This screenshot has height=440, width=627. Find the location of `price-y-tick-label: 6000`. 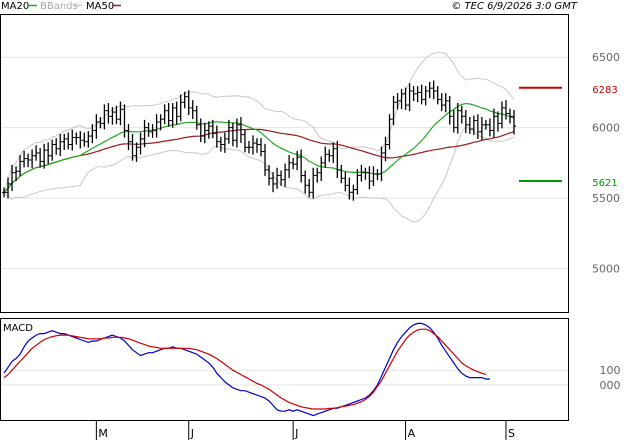

price-y-tick-label: 6000 is located at coordinates (606, 128).